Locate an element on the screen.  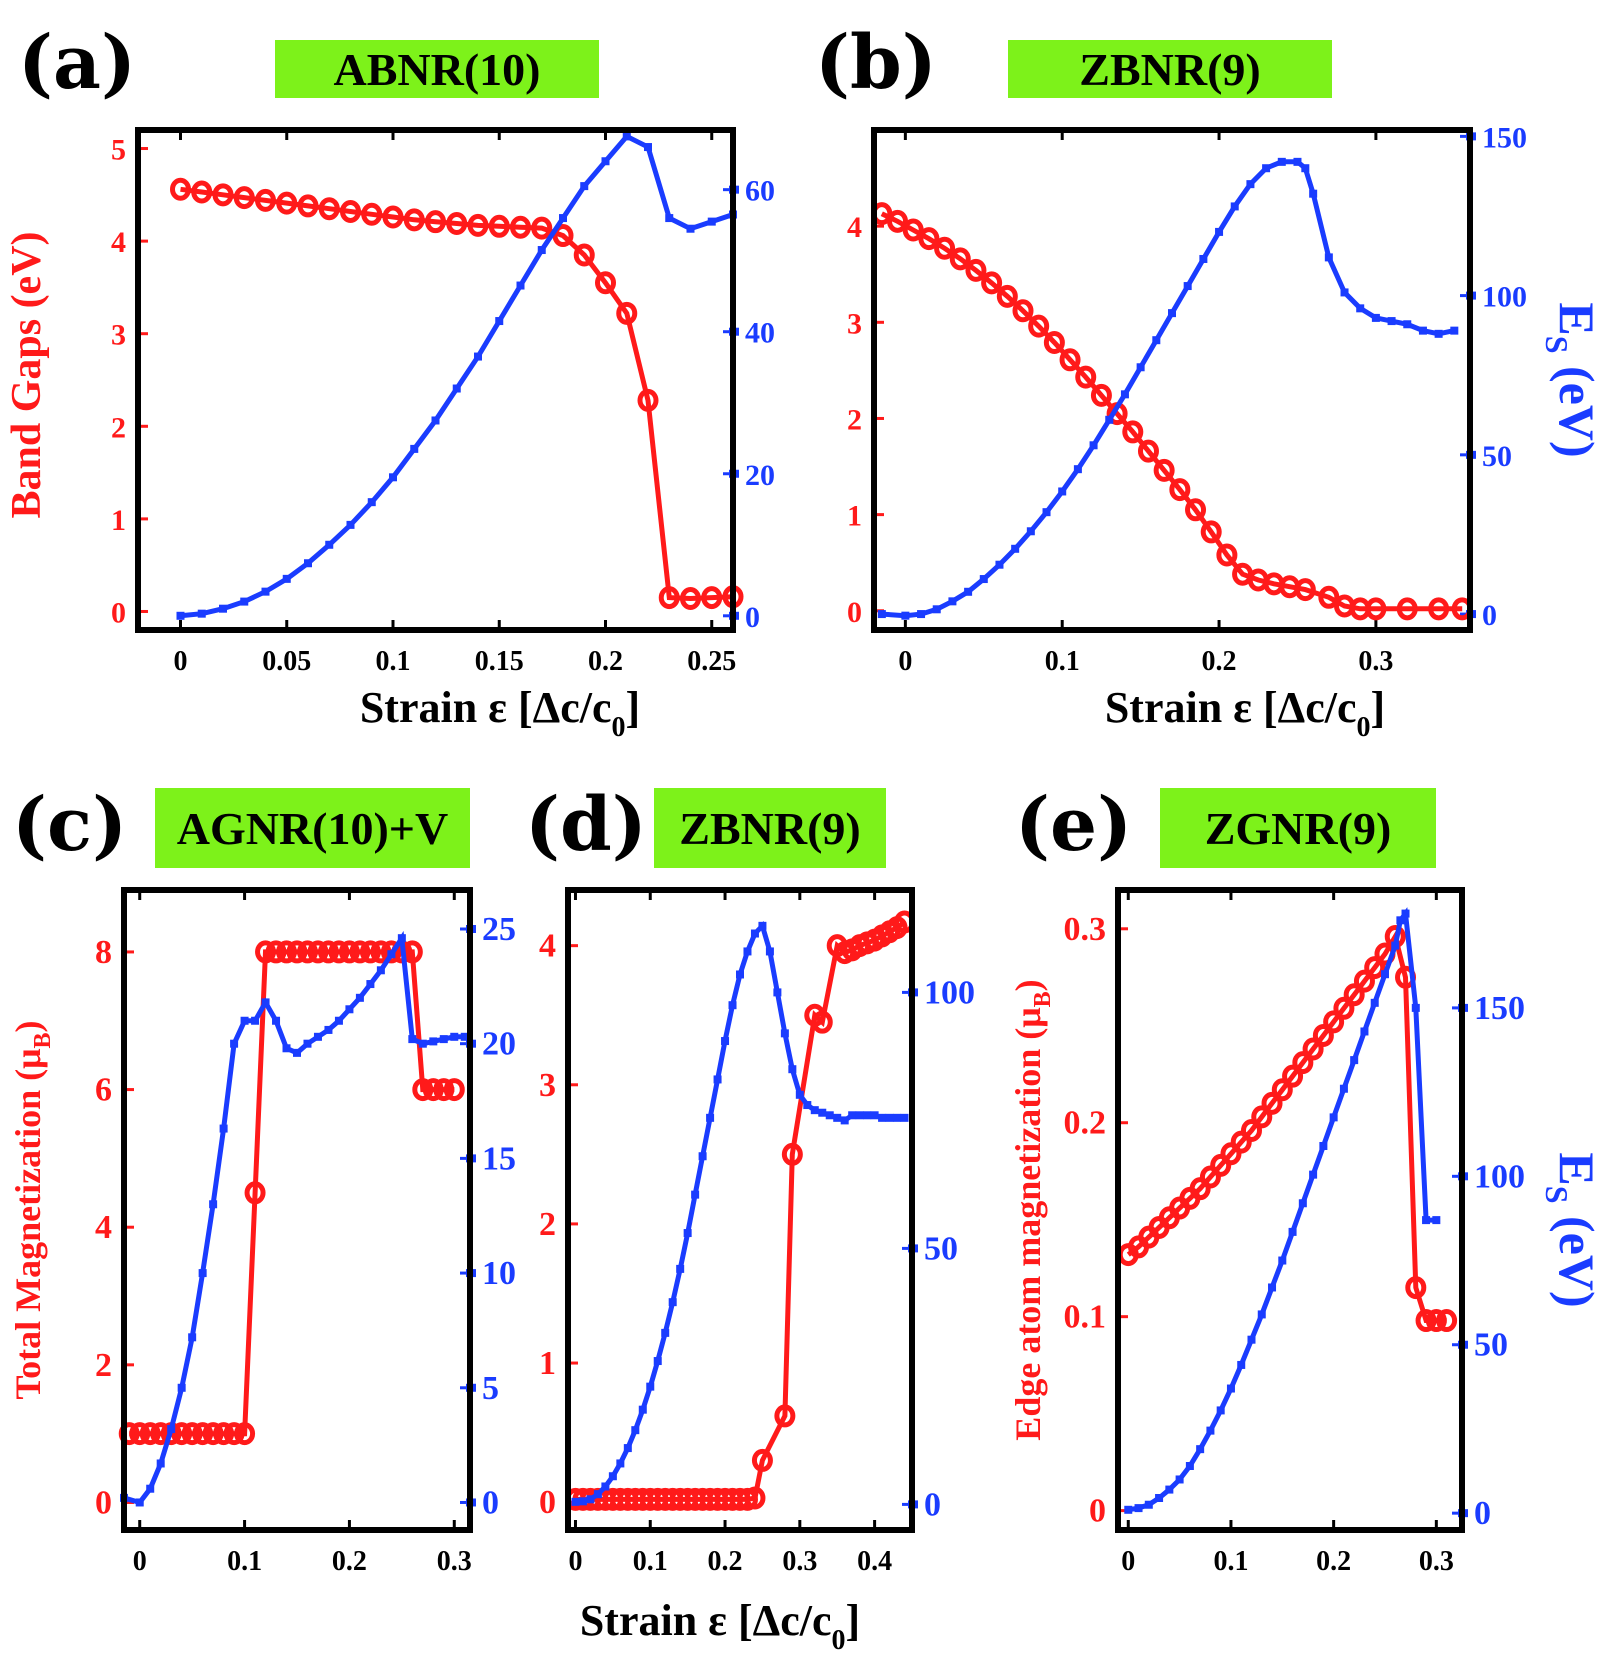
panel-d-letter: (d) is located at coordinates (586, 825).